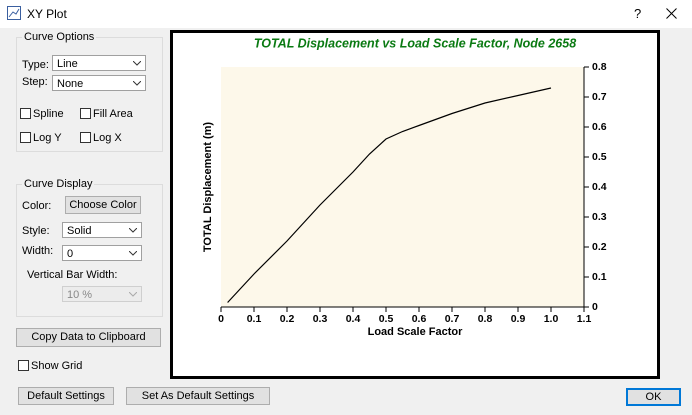  What do you see at coordinates (38, 251) in the screenshot?
I see `label: Width:` at bounding box center [38, 251].